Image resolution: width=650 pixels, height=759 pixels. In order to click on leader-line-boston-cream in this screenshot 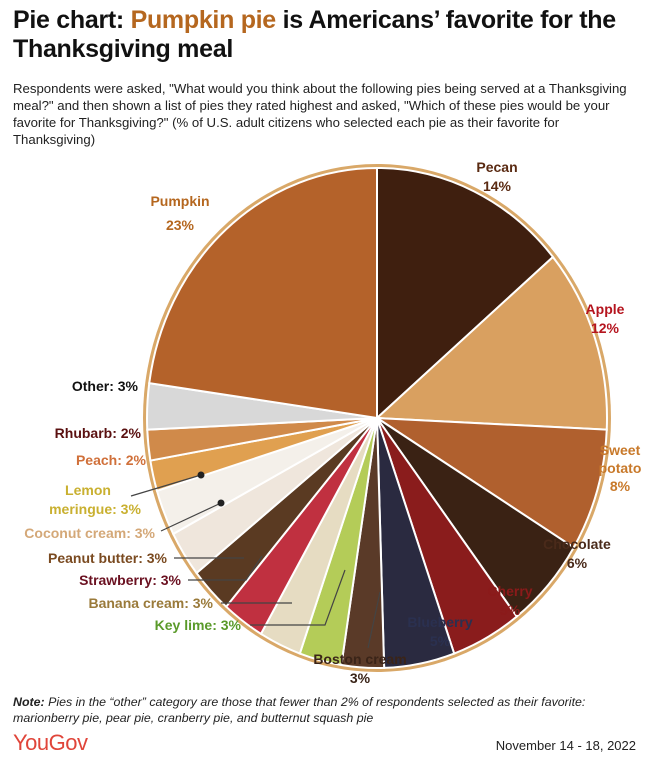, I will do `click(374, 620)`.